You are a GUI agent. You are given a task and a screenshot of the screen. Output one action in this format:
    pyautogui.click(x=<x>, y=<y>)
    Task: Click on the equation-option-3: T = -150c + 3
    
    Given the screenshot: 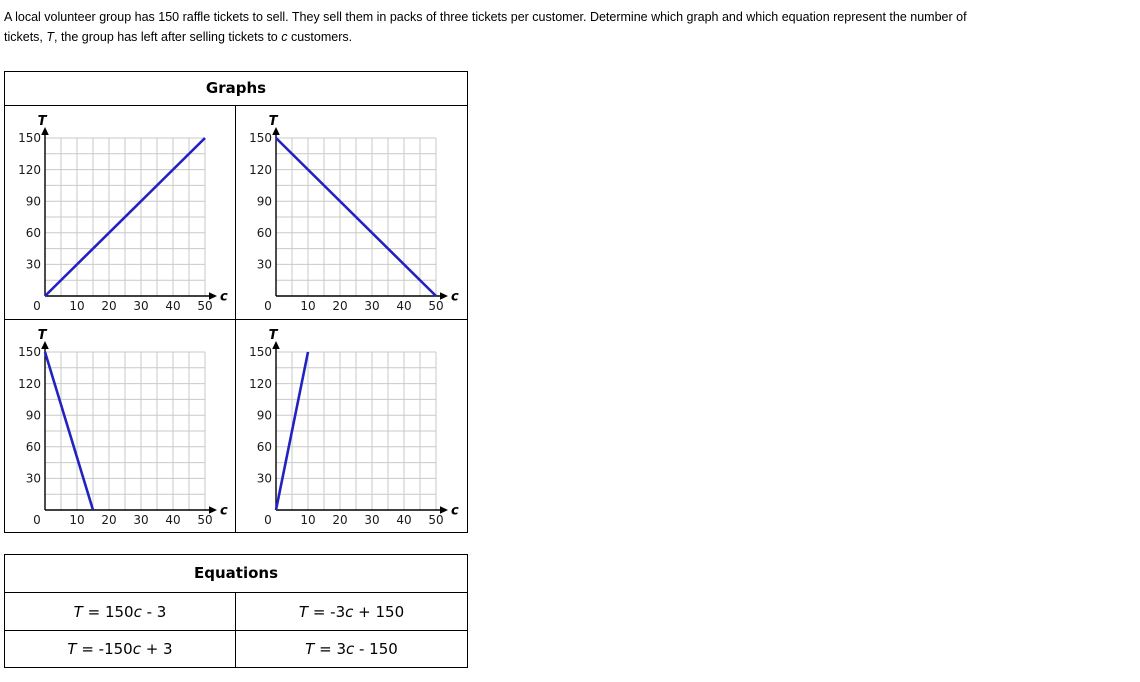 What is the action you would take?
    pyautogui.click(x=120, y=648)
    